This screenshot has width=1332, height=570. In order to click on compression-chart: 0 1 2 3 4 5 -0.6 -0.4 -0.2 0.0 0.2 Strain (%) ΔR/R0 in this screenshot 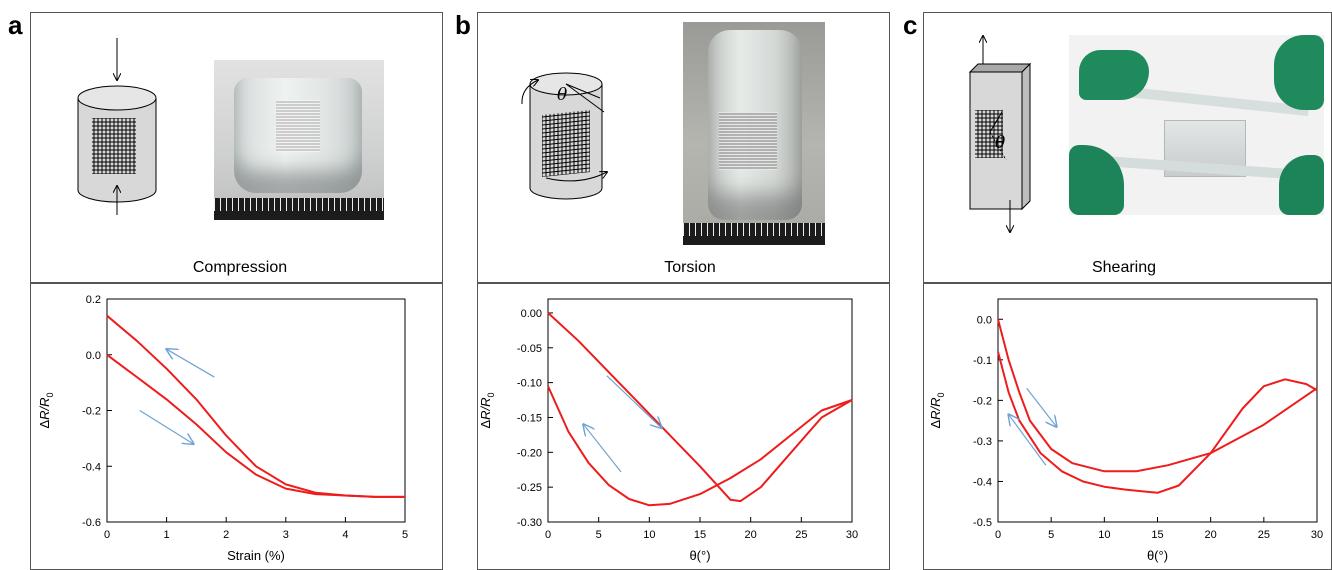, I will do `click(222, 428)`.